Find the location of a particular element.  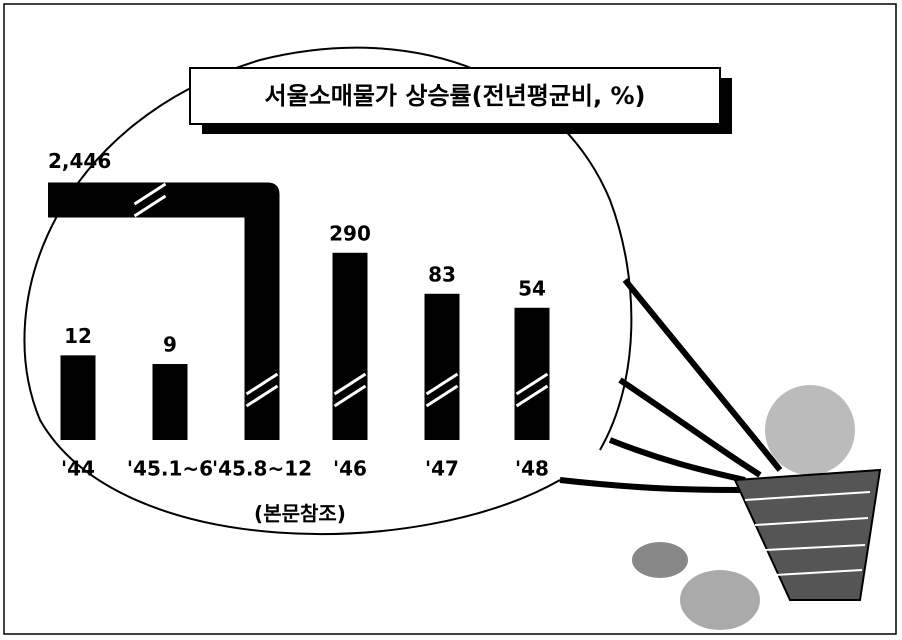

x-tick-label: '46 is located at coordinates (350, 469).